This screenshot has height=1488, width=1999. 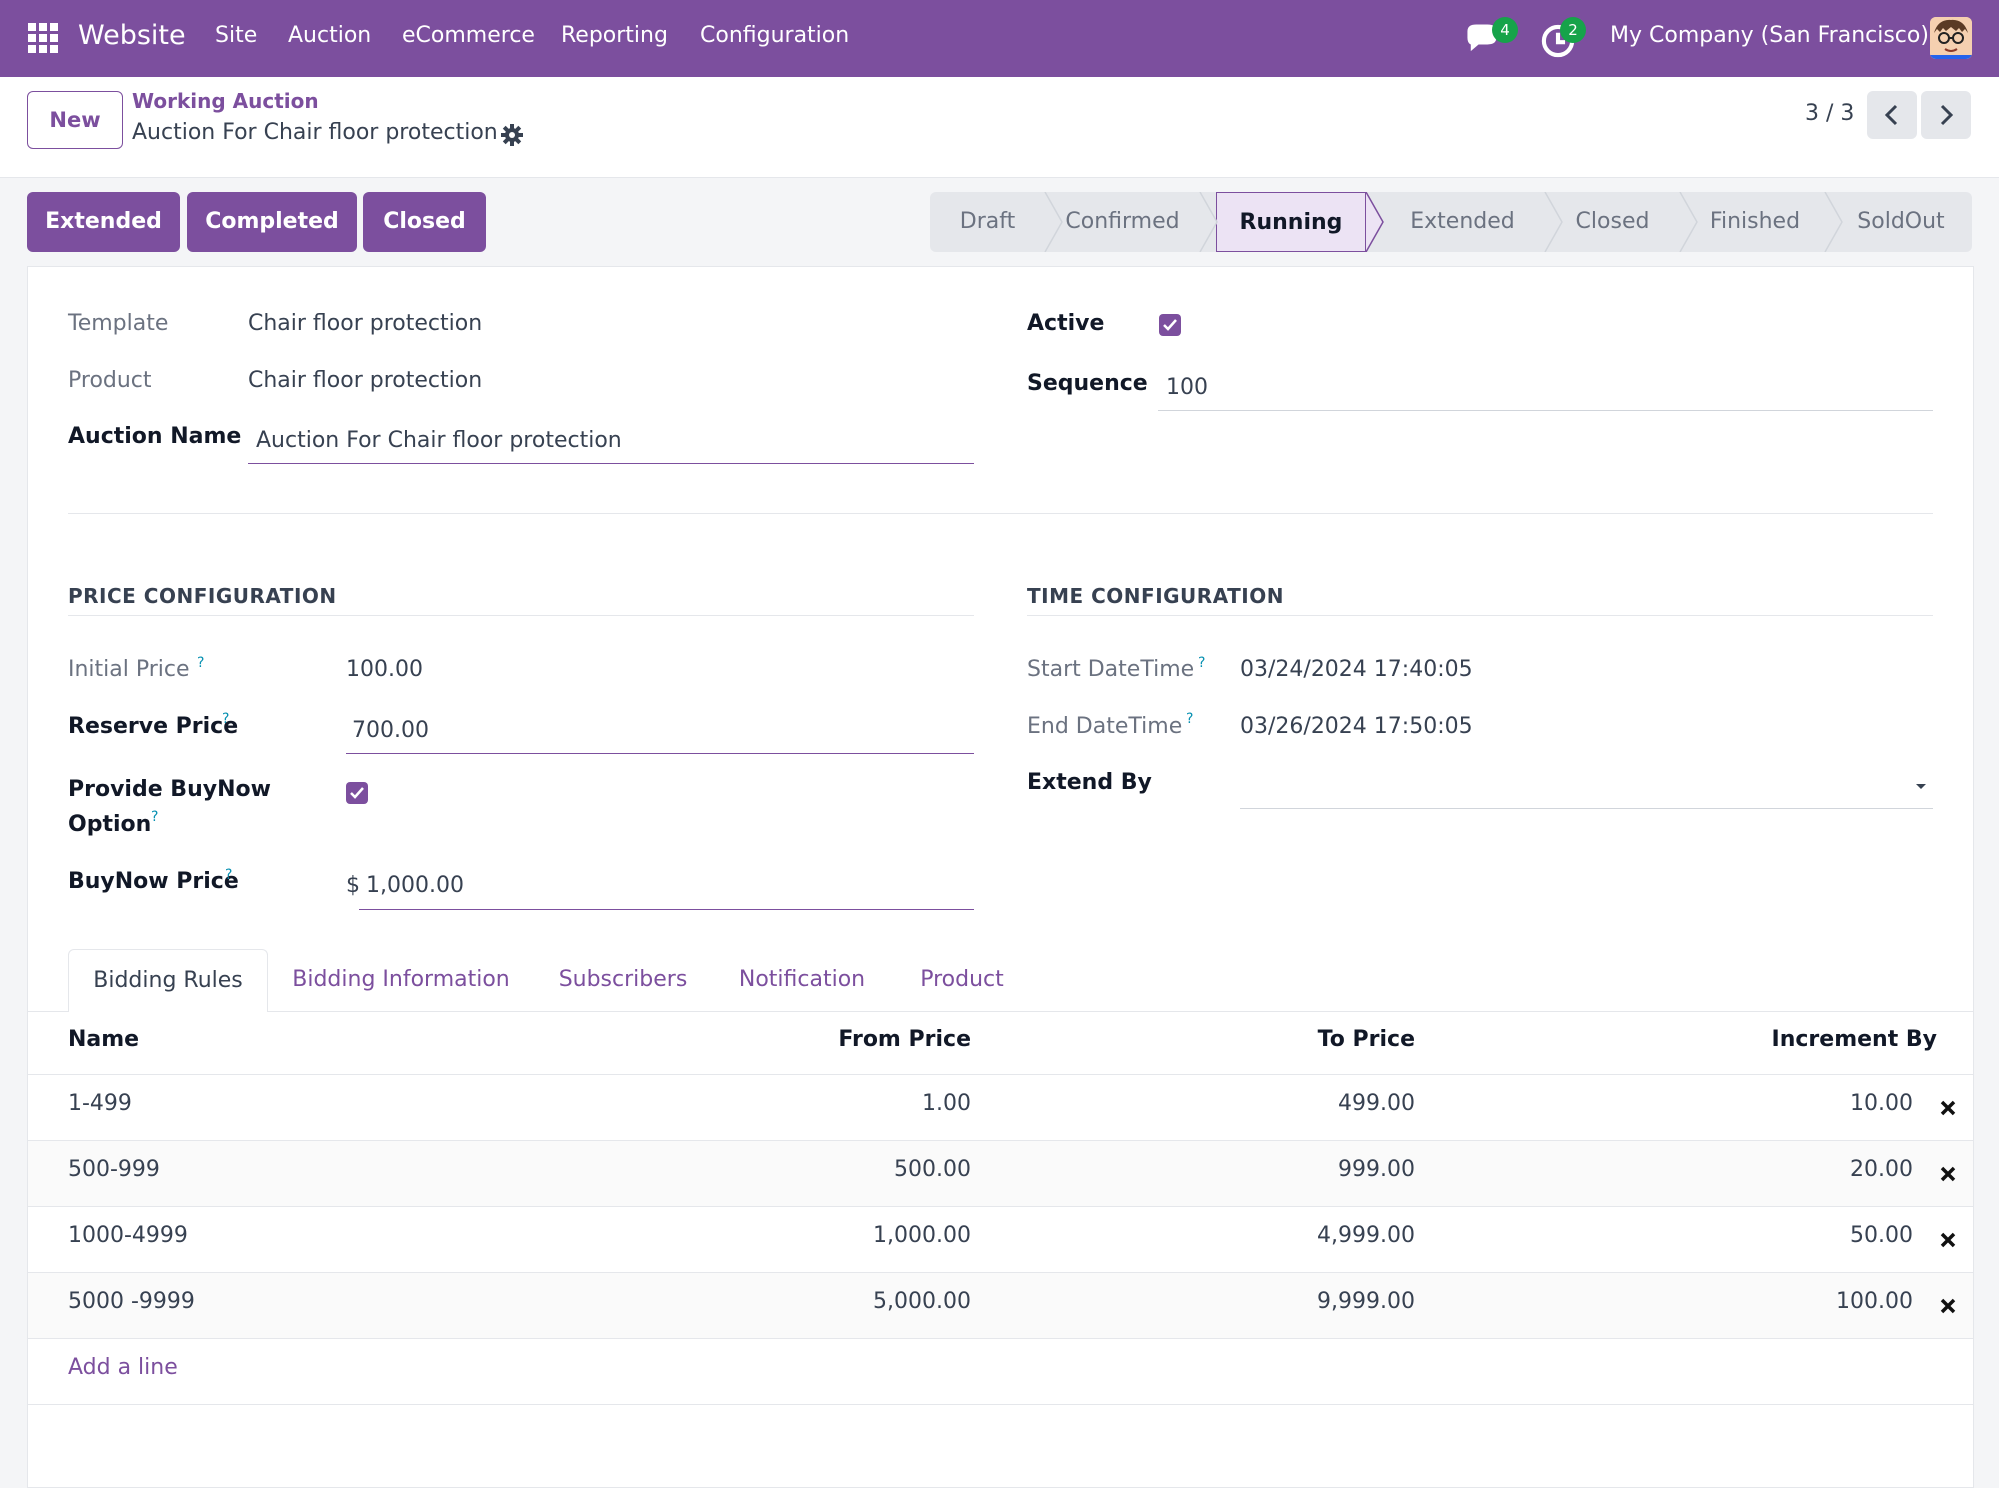 I want to click on stage-confirmed: Confirmed, so click(x=1122, y=221).